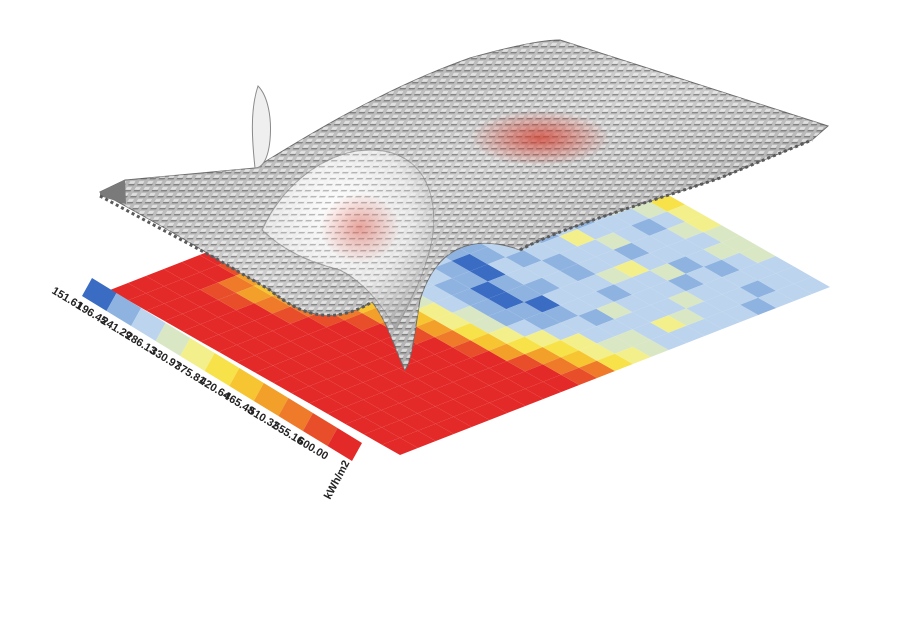 This screenshot has width=904, height=639. What do you see at coordinates (113, 192) in the screenshot?
I see `canopy-front-edge` at bounding box center [113, 192].